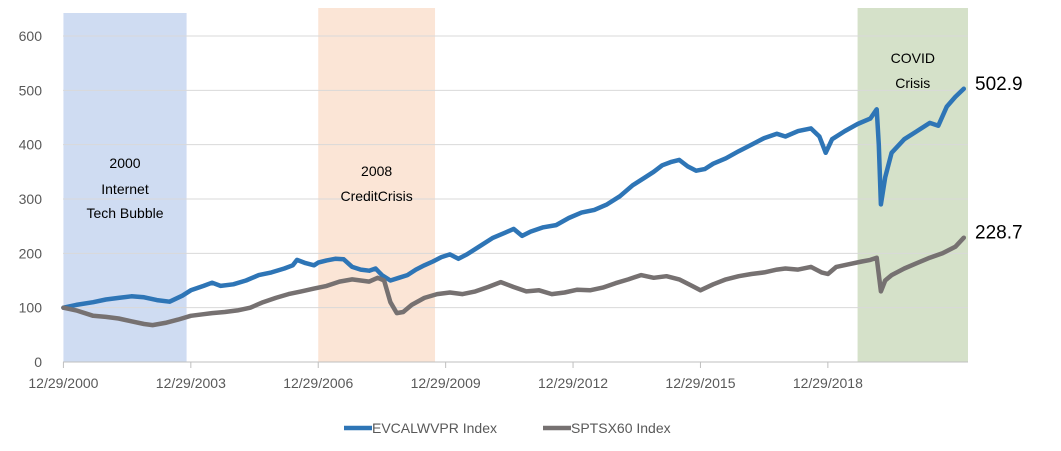 This screenshot has width=1061, height=451. I want to click on legend: EVCALWVPR Index SPTSX60 Index, so click(507, 428).